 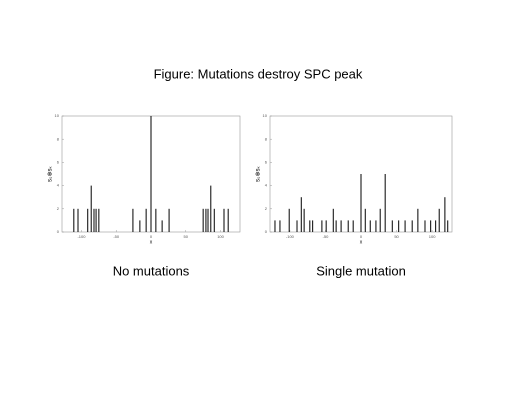 What do you see at coordinates (361, 270) in the screenshot?
I see `caption: Single mutation` at bounding box center [361, 270].